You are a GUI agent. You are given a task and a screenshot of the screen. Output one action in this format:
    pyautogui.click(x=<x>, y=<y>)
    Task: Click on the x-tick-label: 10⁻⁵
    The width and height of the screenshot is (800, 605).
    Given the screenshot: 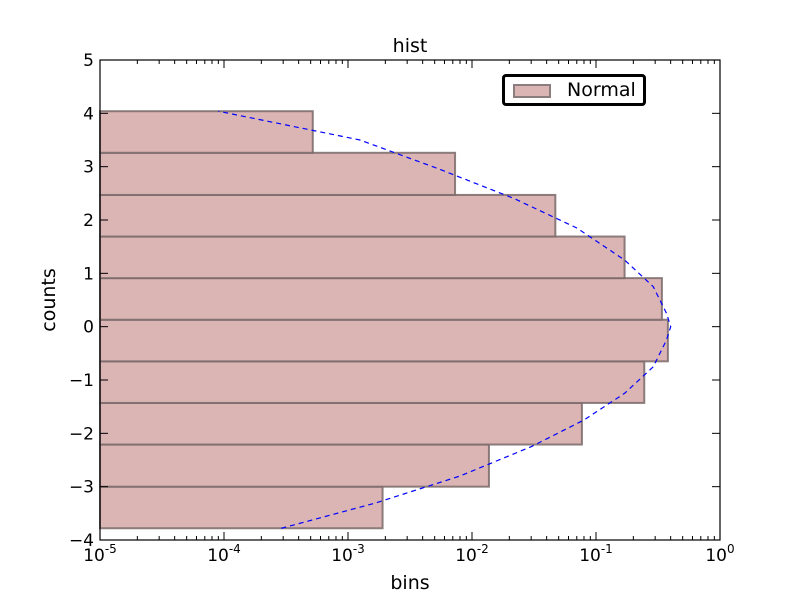 What is the action you would take?
    pyautogui.click(x=100, y=554)
    